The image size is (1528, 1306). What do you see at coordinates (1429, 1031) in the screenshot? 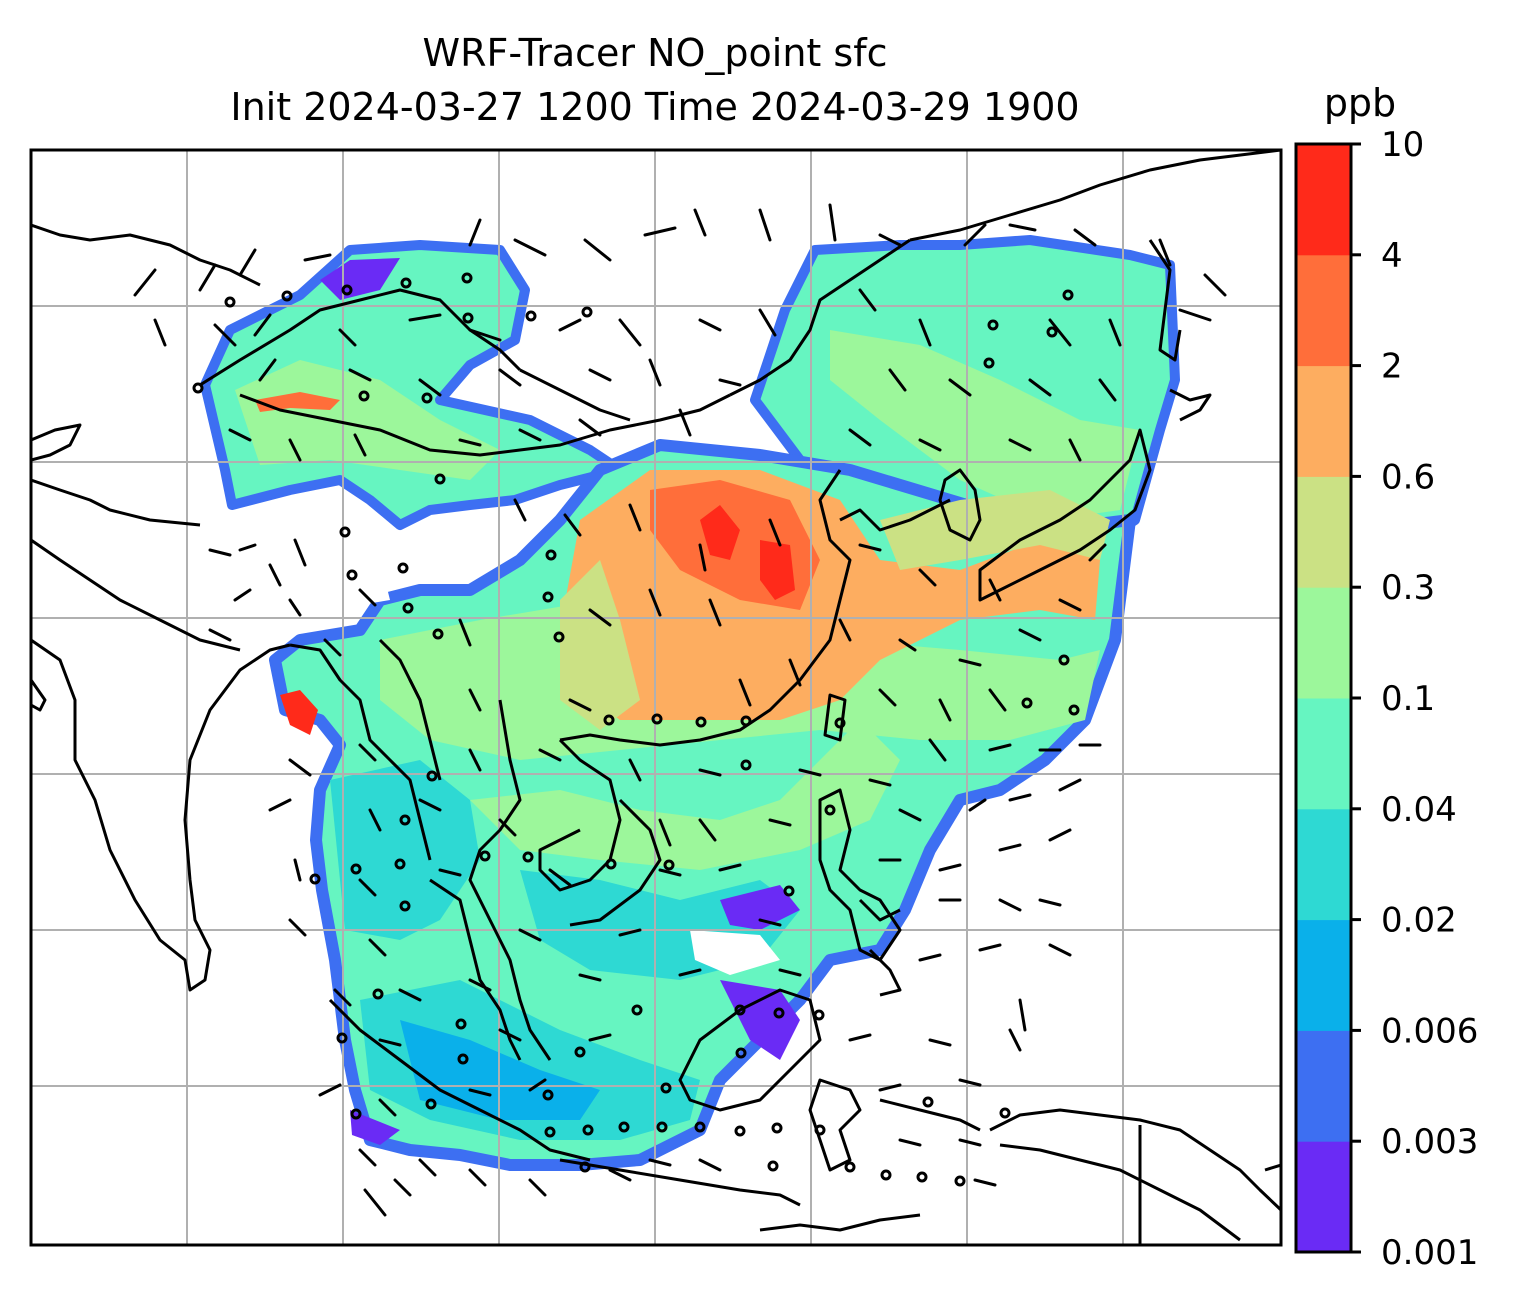
I see `colorbar-tick-label: 0.006` at bounding box center [1429, 1031].